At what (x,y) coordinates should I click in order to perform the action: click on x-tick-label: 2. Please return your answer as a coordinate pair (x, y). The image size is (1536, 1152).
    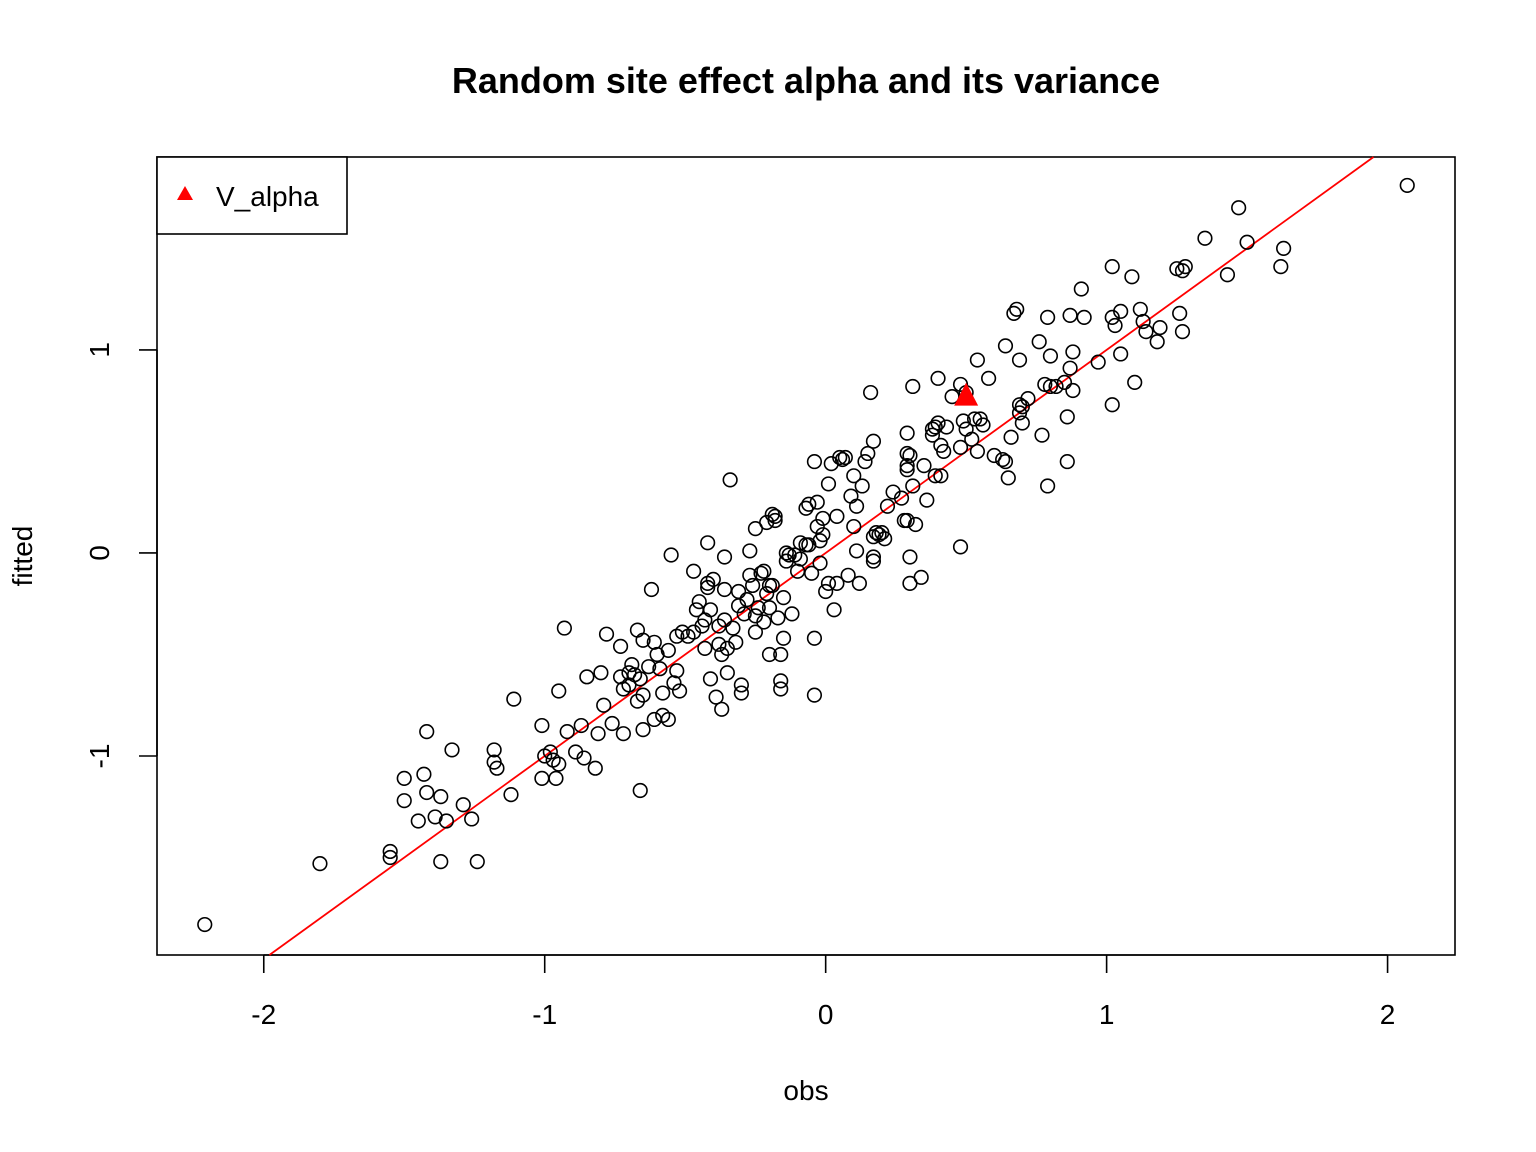
    Looking at the image, I should click on (1388, 1014).